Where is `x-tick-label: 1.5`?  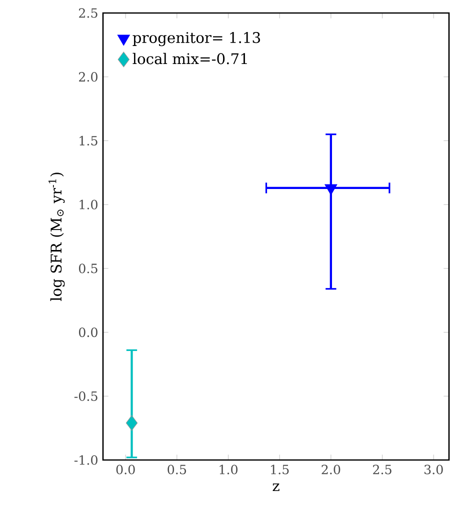
x-tick-label: 1.5 is located at coordinates (280, 469).